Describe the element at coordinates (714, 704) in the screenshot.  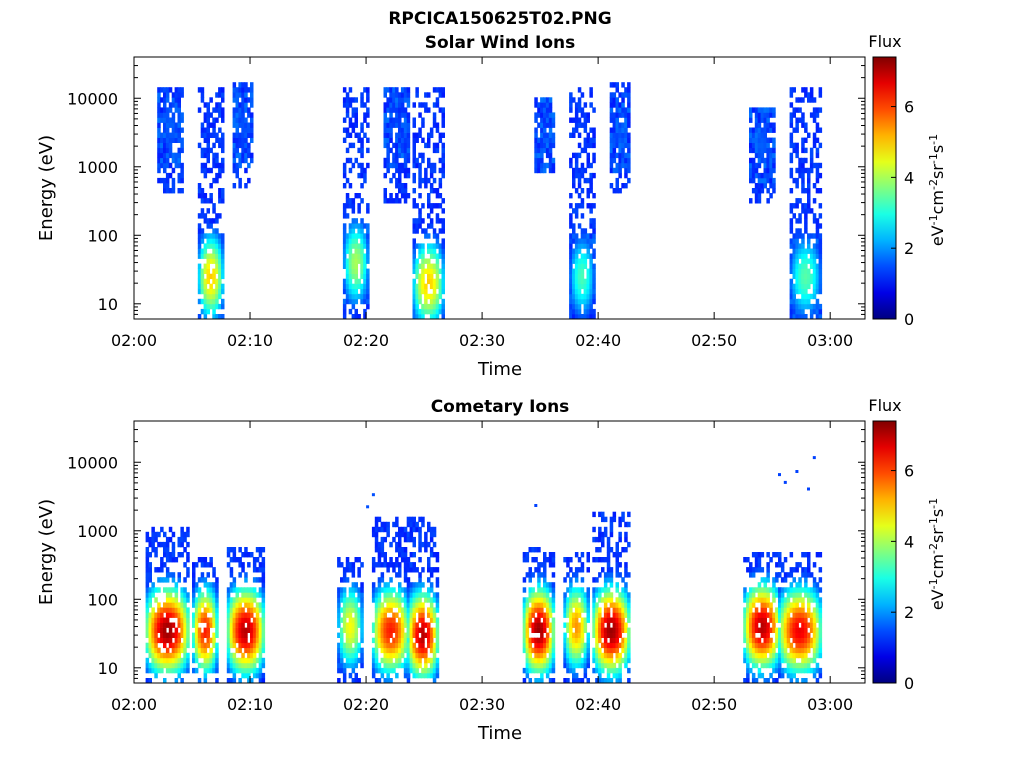
I see `x-tick-label: 02:50` at that location.